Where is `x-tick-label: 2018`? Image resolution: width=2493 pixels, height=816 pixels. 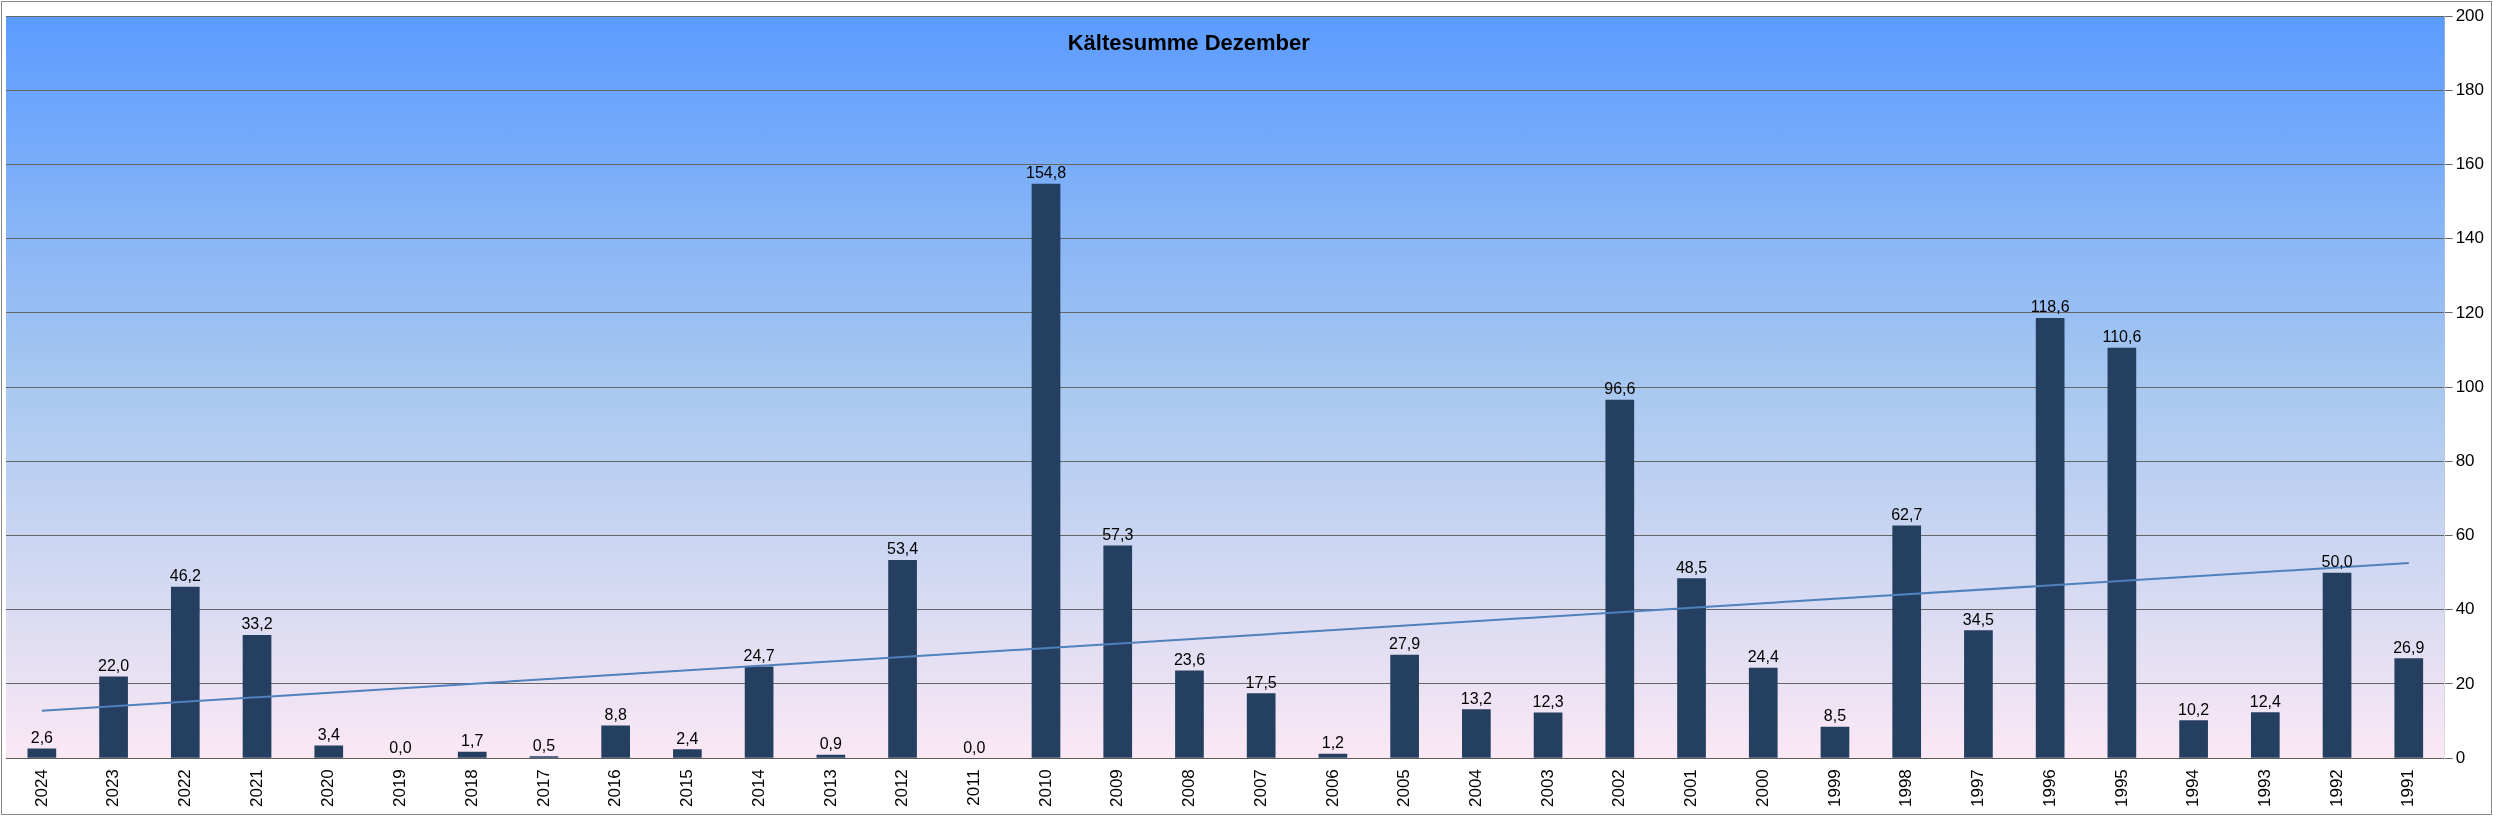 x-tick-label: 2018 is located at coordinates (471, 788).